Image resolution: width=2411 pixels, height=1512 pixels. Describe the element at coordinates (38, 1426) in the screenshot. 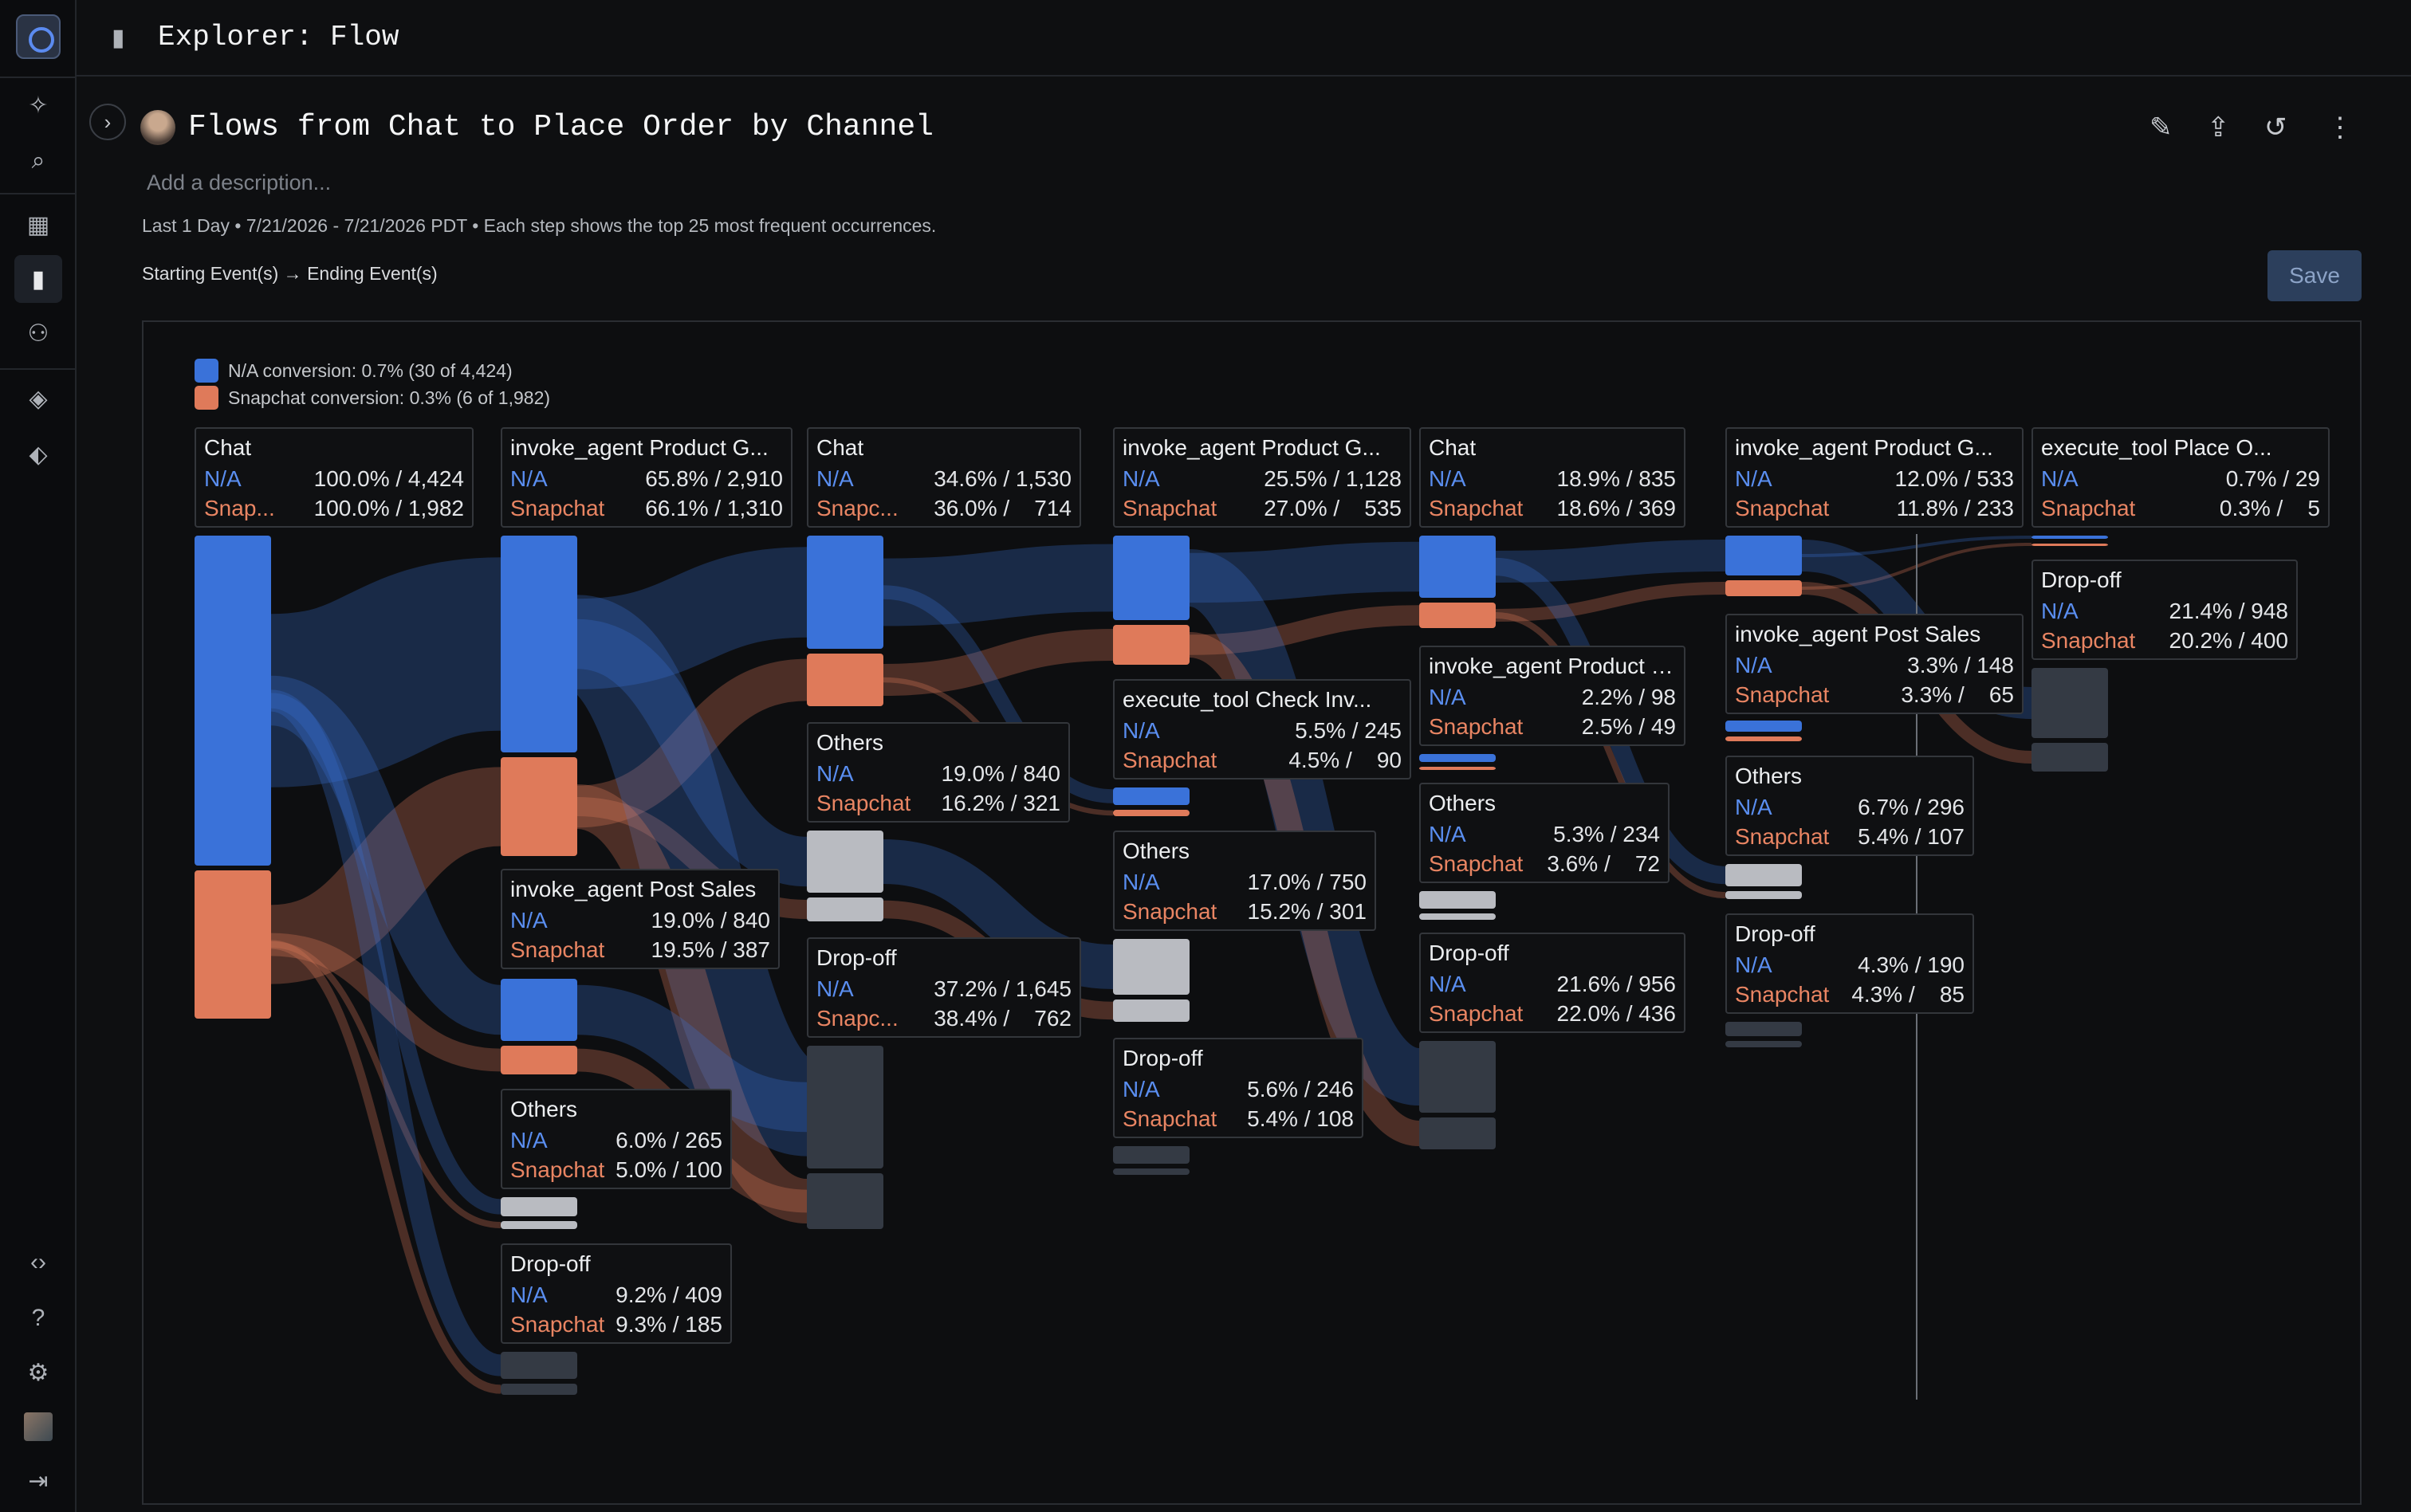

I see `user-avatar` at that location.